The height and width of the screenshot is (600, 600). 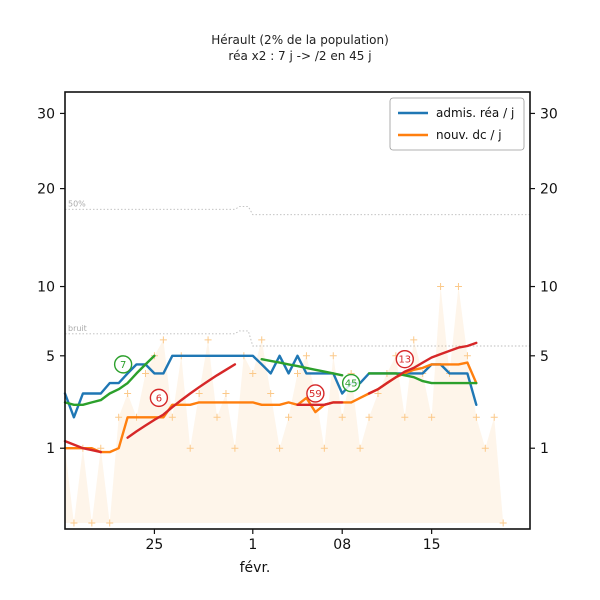 I want to click on annotation-label-4: 13, so click(x=404, y=360).